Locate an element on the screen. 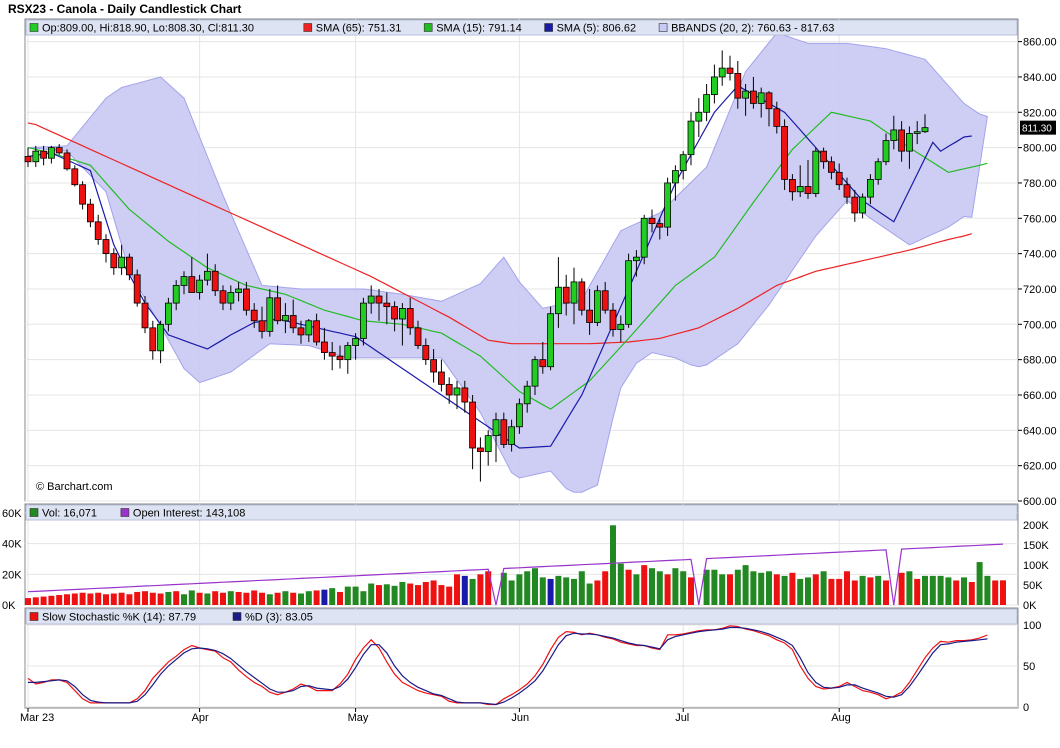  chart-title: RSX23 - Canola - Daily Candlestick Chart is located at coordinates (125, 9).